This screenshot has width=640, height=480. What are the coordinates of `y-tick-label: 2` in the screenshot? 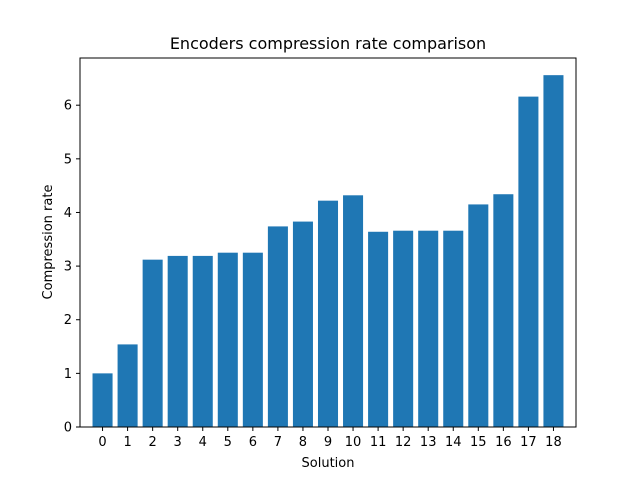 It's located at (68, 320).